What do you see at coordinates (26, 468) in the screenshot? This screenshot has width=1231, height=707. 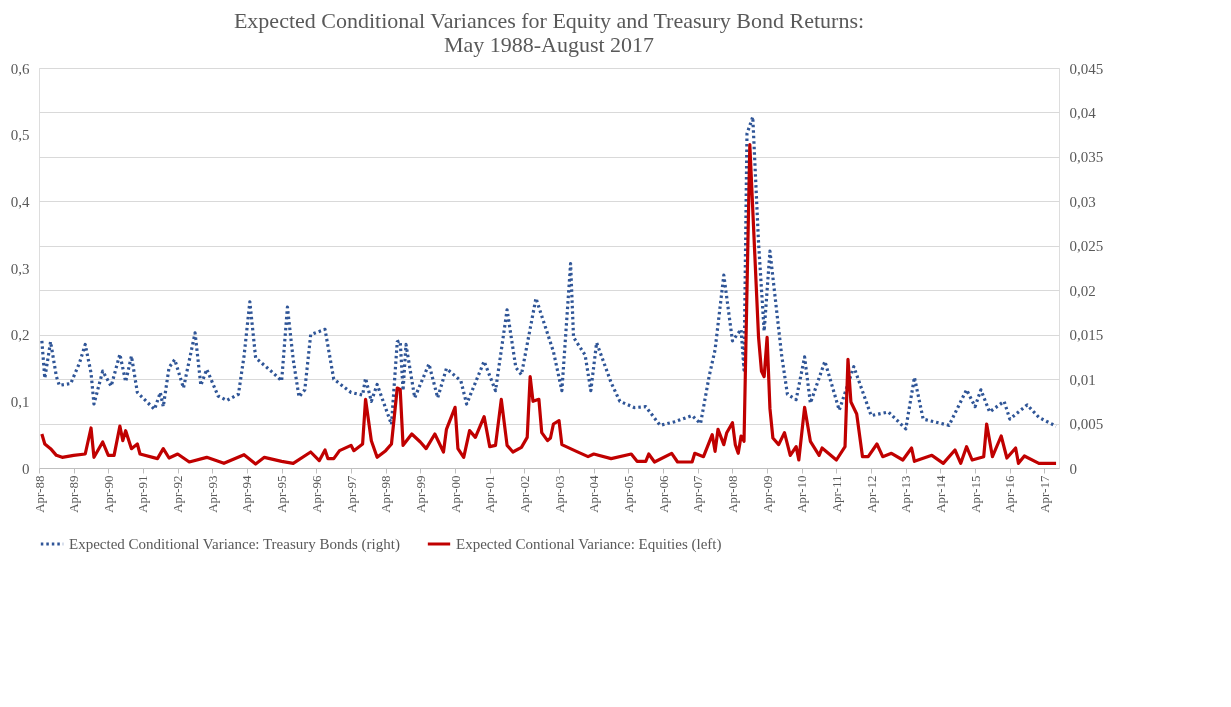 I see `y-tick-label: 0` at bounding box center [26, 468].